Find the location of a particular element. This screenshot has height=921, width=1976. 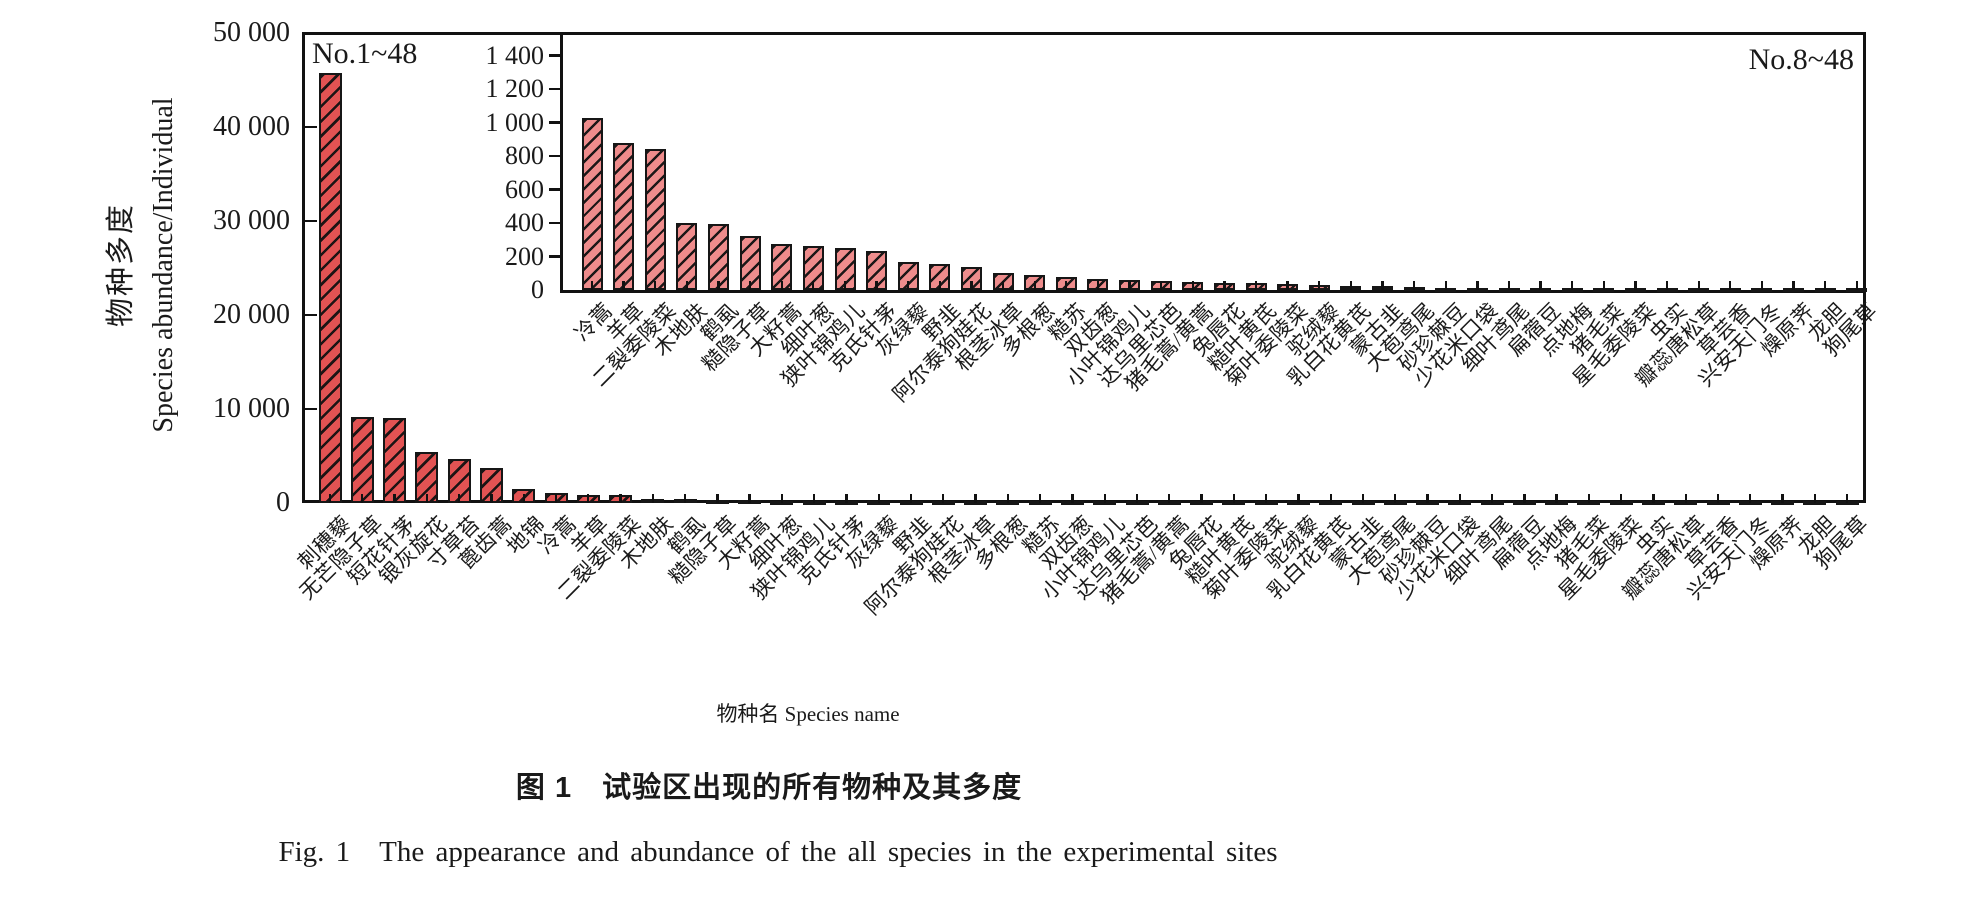

inset-y-tick-label: 800 is located at coordinates (524, 155).